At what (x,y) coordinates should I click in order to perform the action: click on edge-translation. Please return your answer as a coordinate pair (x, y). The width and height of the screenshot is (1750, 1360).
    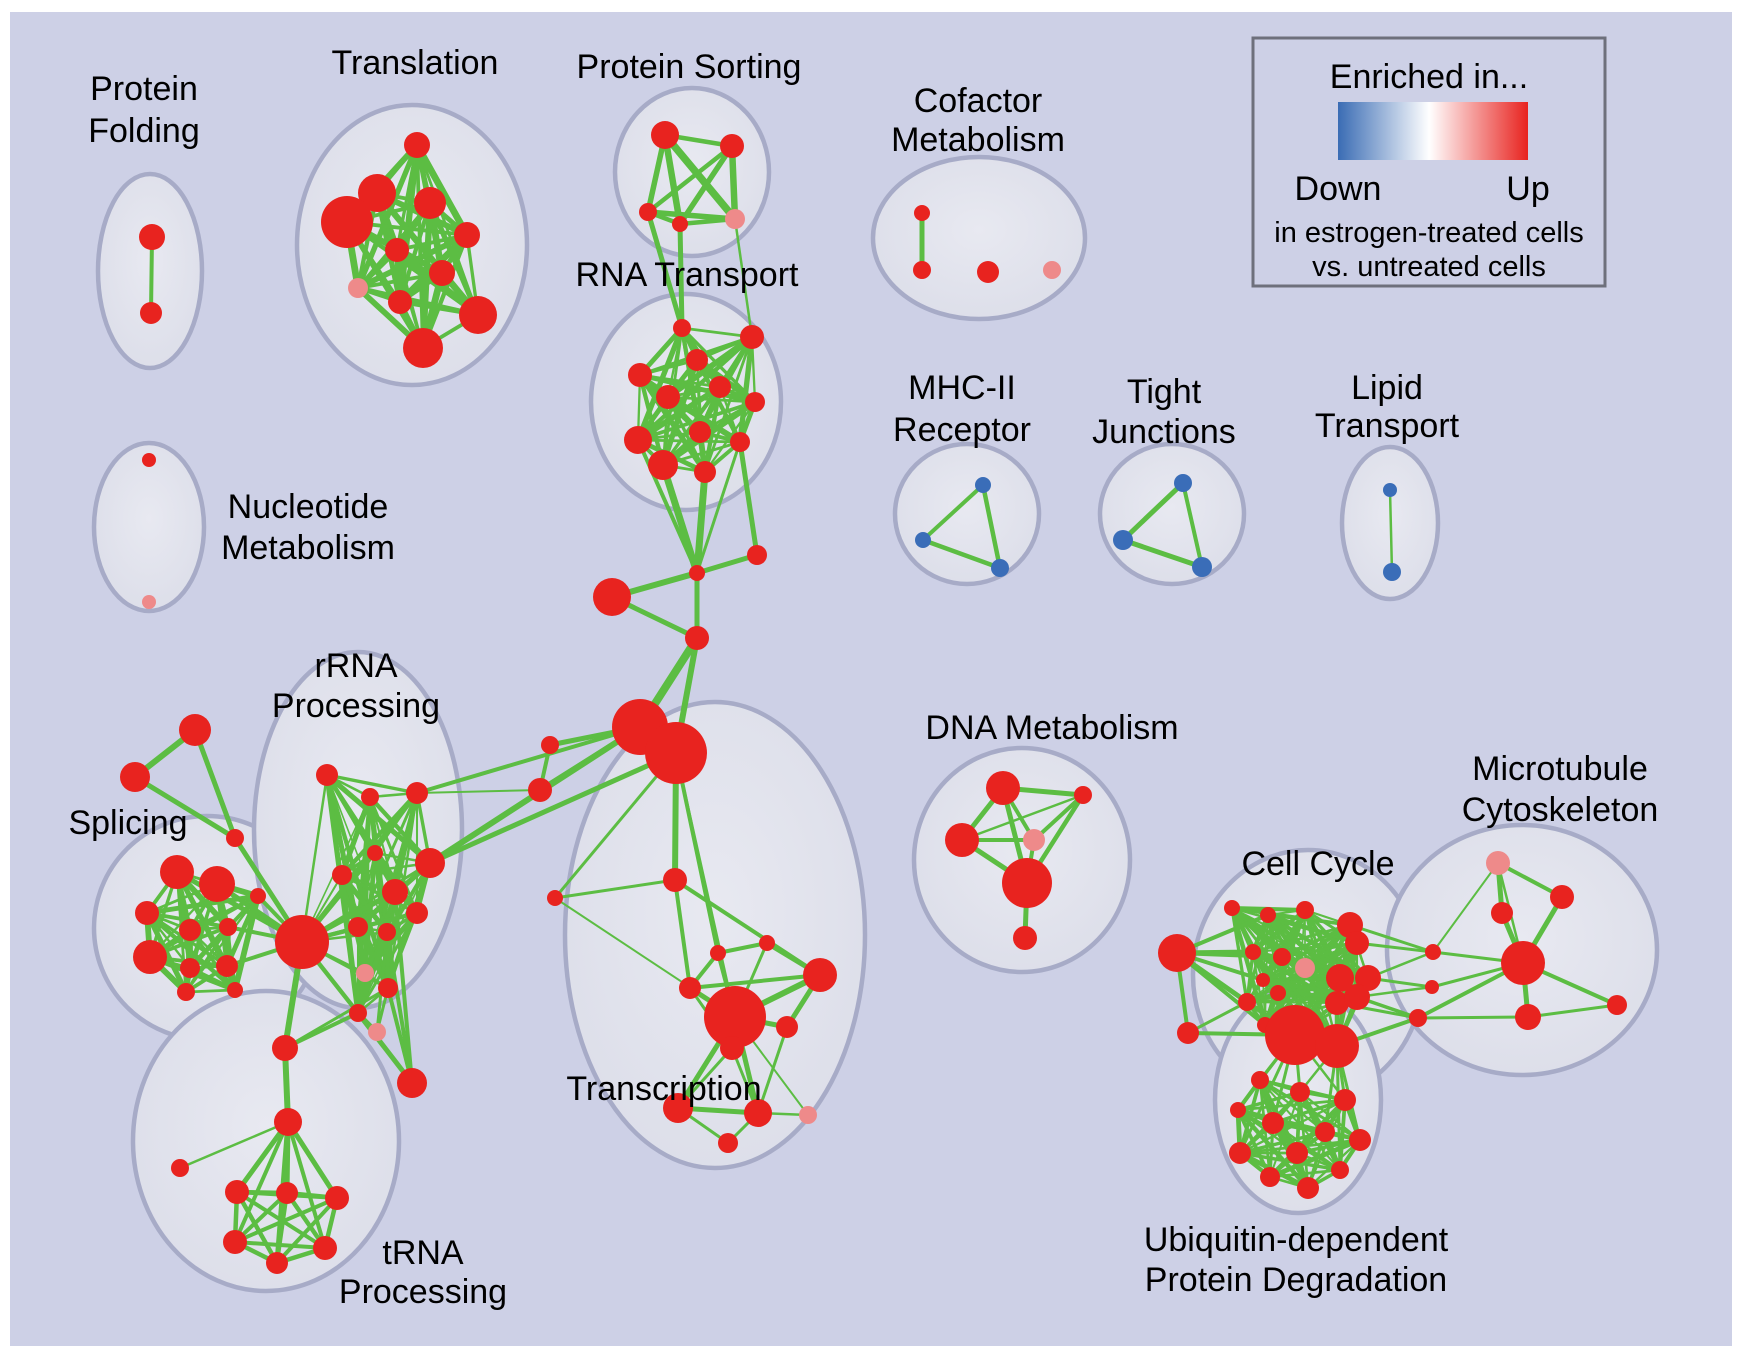
    Looking at the image, I should click on (400, 280).